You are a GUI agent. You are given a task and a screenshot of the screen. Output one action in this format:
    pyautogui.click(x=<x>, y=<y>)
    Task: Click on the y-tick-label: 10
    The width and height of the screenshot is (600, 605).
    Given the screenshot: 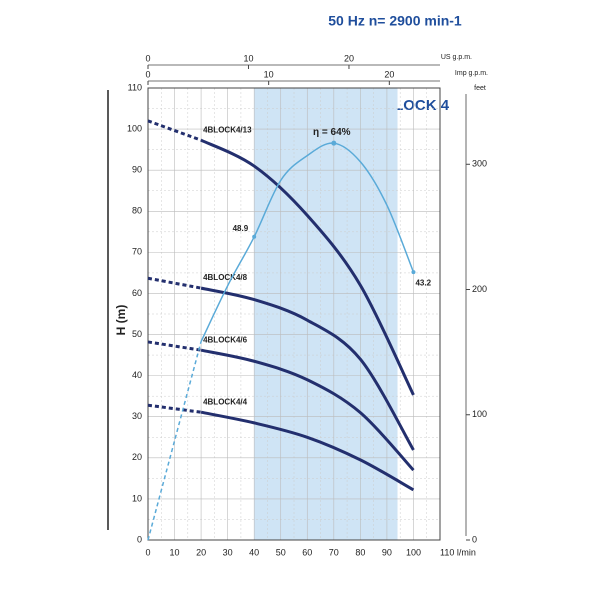 What is the action you would take?
    pyautogui.click(x=137, y=498)
    